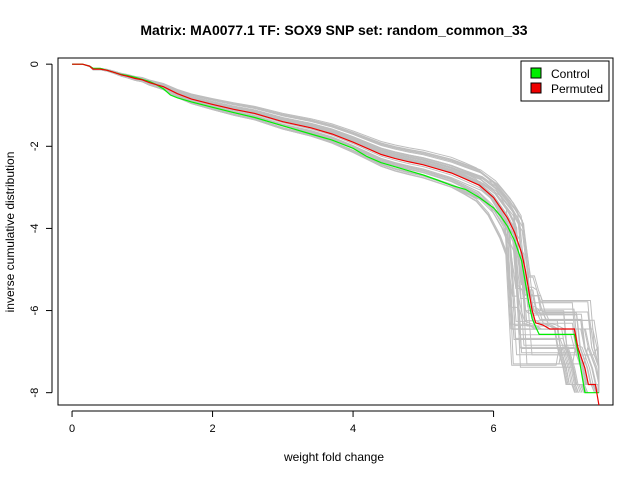 This screenshot has height=480, width=640. What do you see at coordinates (35, 146) in the screenshot?
I see `y-tick-label: -2` at bounding box center [35, 146].